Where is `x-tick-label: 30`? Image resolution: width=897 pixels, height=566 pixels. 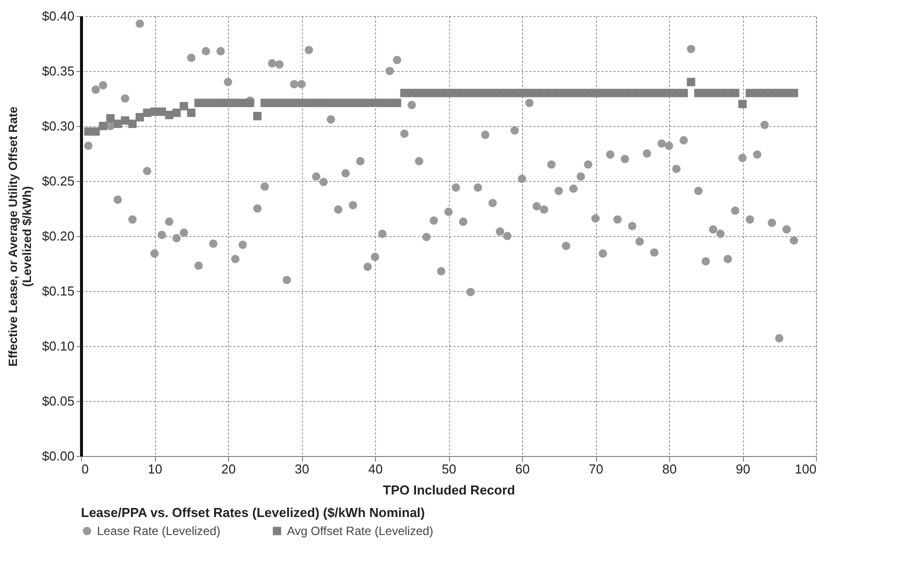
x-tick-label: 30 is located at coordinates (302, 469).